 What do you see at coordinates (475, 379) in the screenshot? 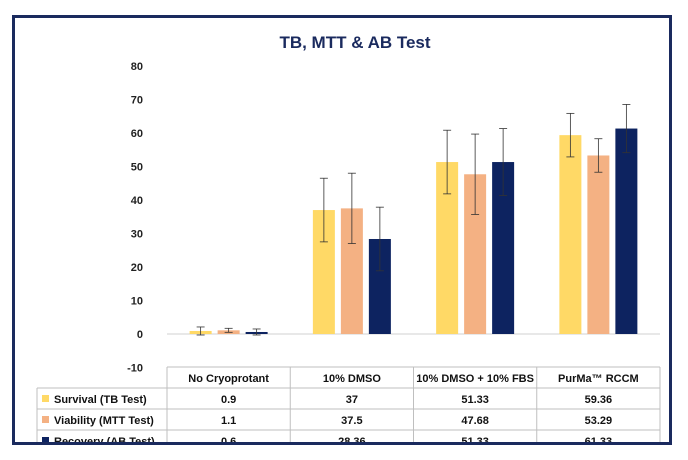
I see `category-label: 10% DMSO + 10% FBS` at bounding box center [475, 379].